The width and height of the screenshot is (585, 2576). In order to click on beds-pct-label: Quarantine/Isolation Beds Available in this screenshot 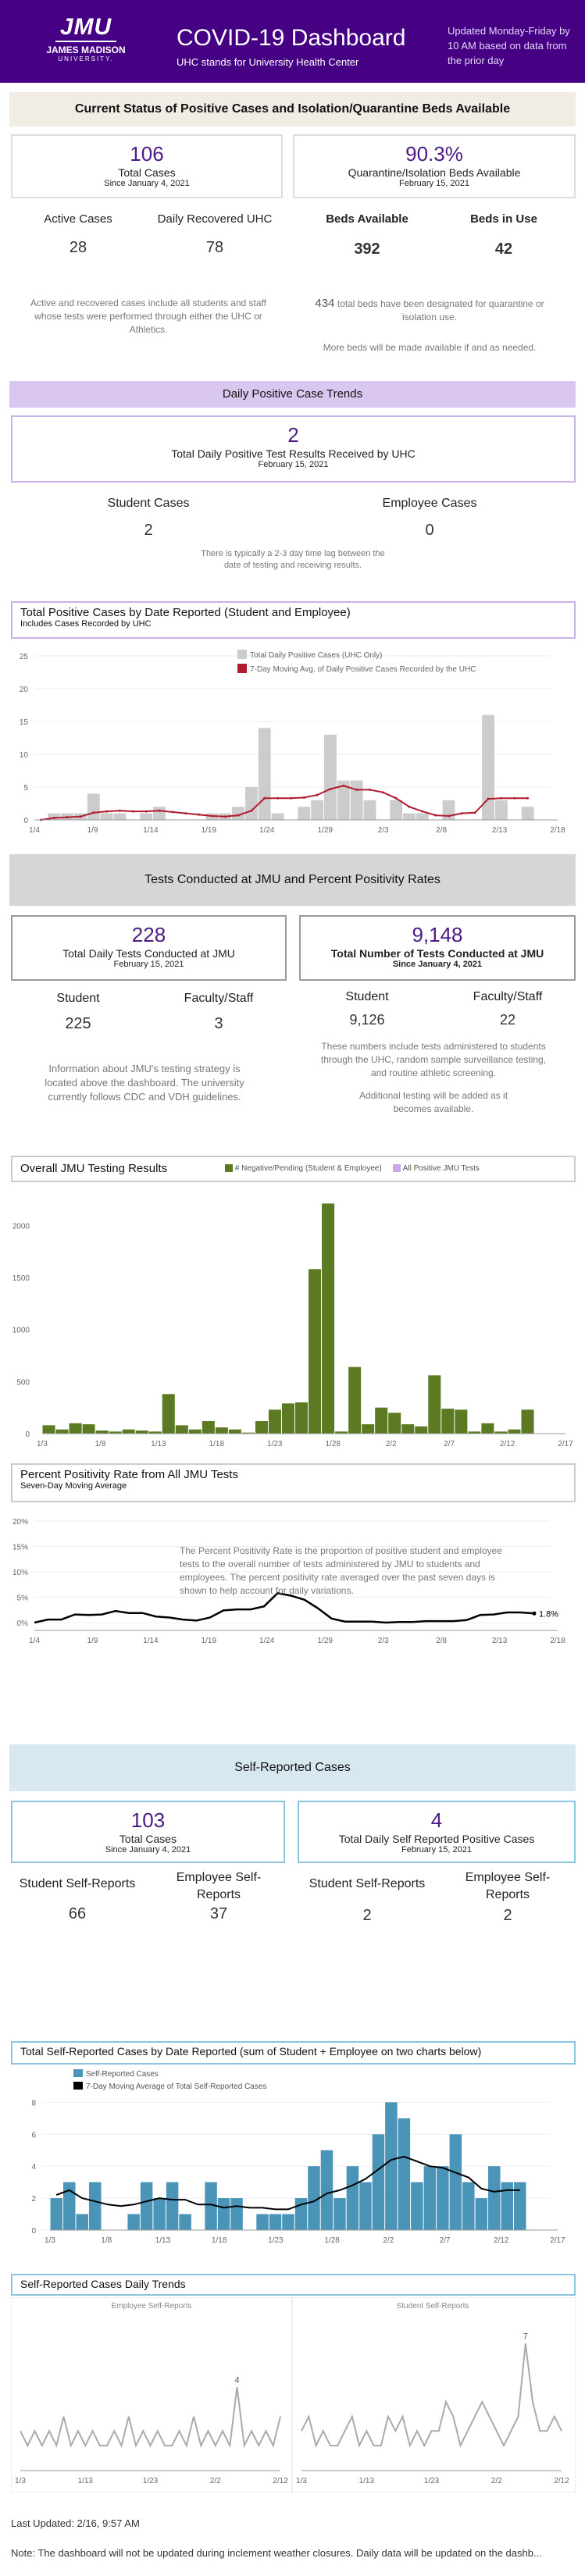, I will do `click(434, 172)`.